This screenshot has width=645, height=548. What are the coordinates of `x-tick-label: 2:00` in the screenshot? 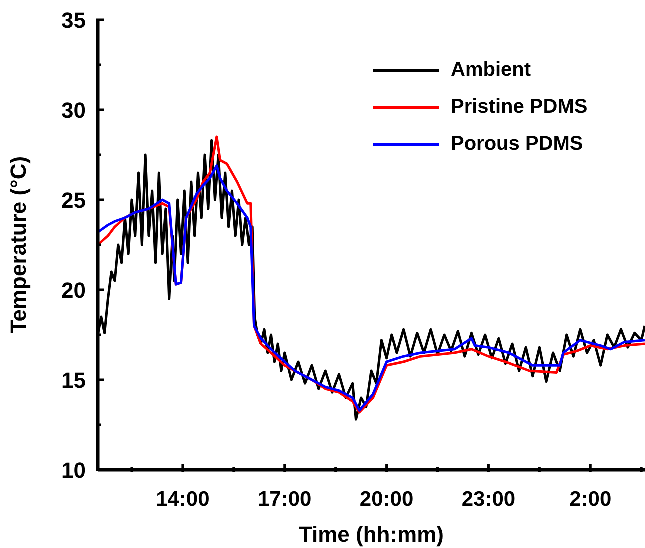 It's located at (591, 499).